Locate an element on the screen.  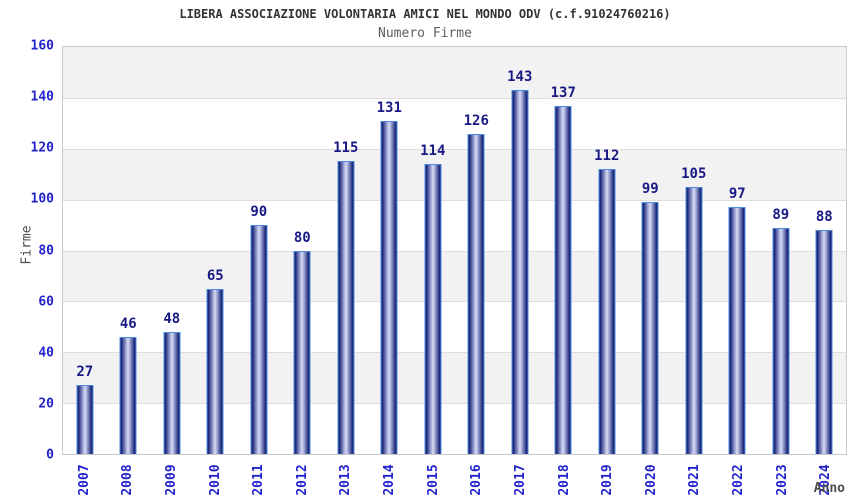
x-tick-label: 2007 is located at coordinates (84, 480).